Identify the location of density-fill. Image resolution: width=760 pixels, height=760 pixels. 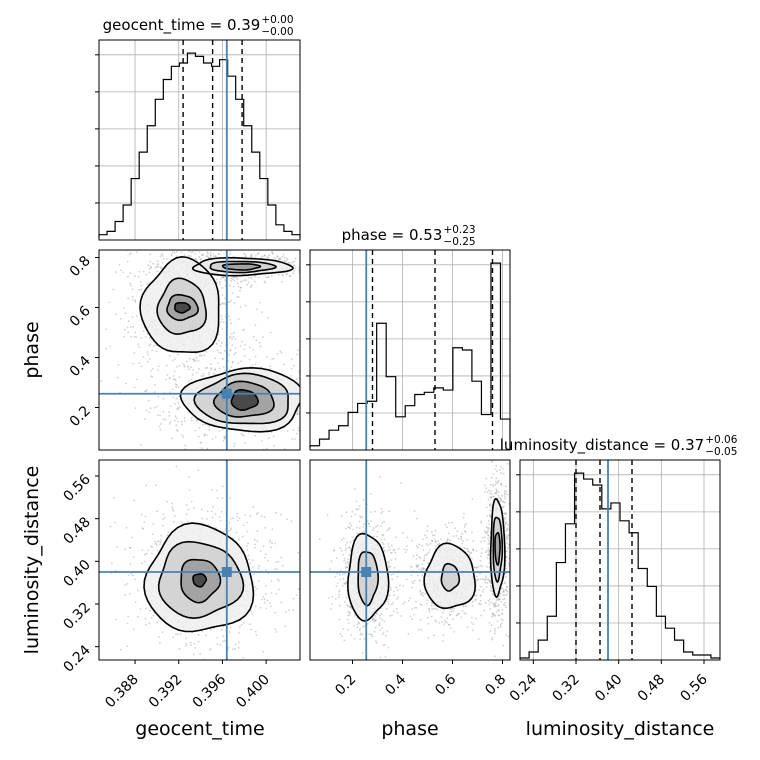
(368, 578).